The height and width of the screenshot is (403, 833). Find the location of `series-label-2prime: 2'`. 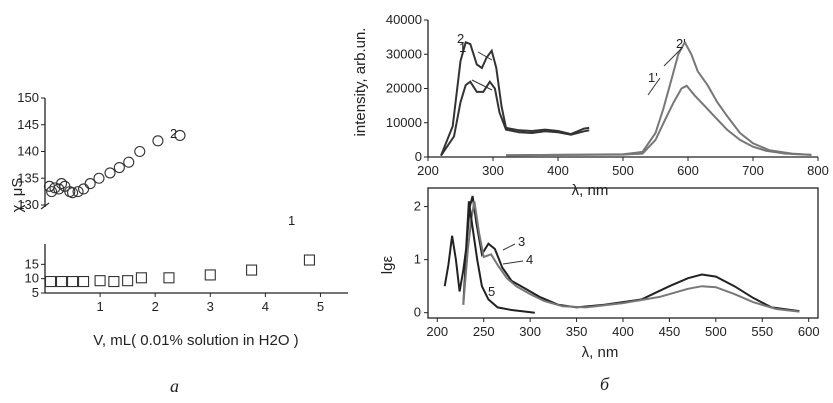

series-label-2prime: 2' is located at coordinates (681, 43).